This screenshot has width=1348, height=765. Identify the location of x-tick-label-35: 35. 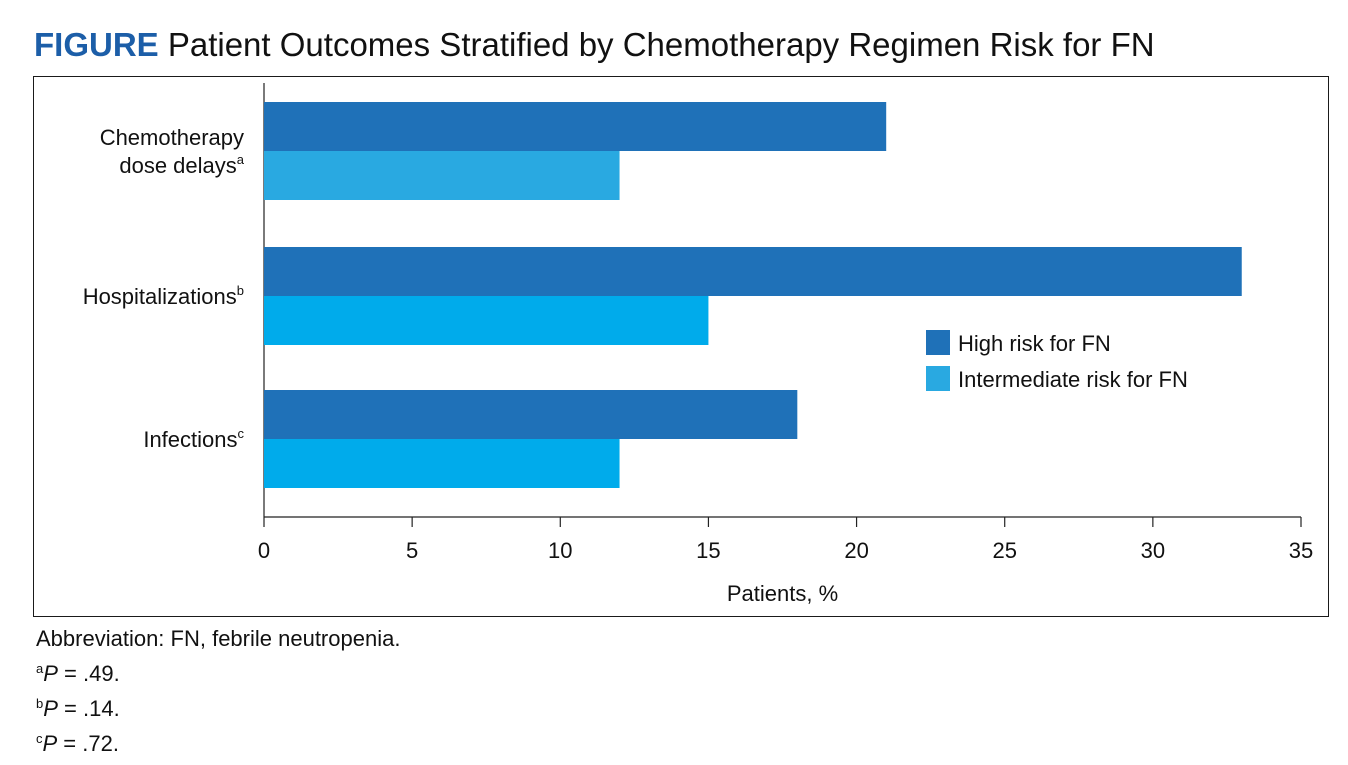
(1301, 550).